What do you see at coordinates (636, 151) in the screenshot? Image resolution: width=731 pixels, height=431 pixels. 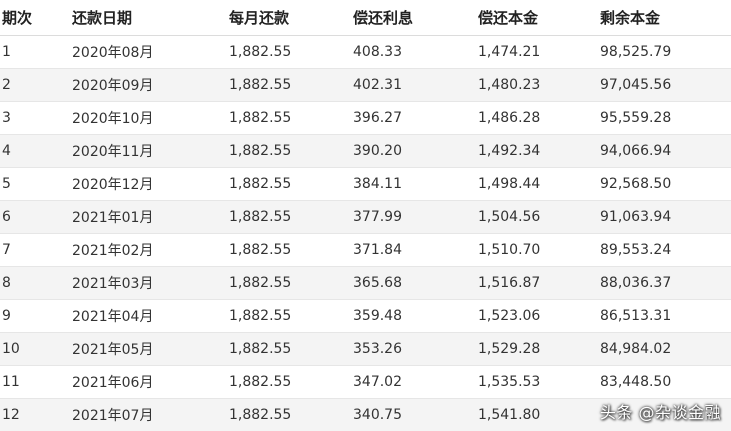 I see `remaining-principal-cell: 94,066.94` at bounding box center [636, 151].